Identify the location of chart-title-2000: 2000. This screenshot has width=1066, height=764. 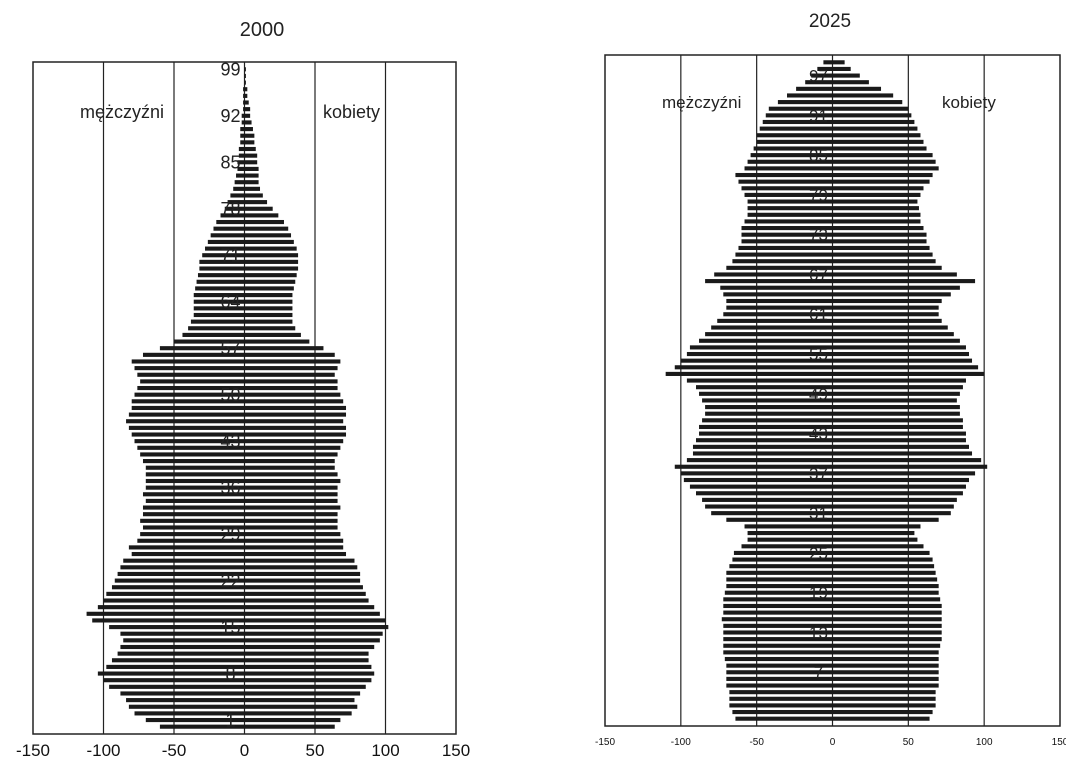
(262, 30).